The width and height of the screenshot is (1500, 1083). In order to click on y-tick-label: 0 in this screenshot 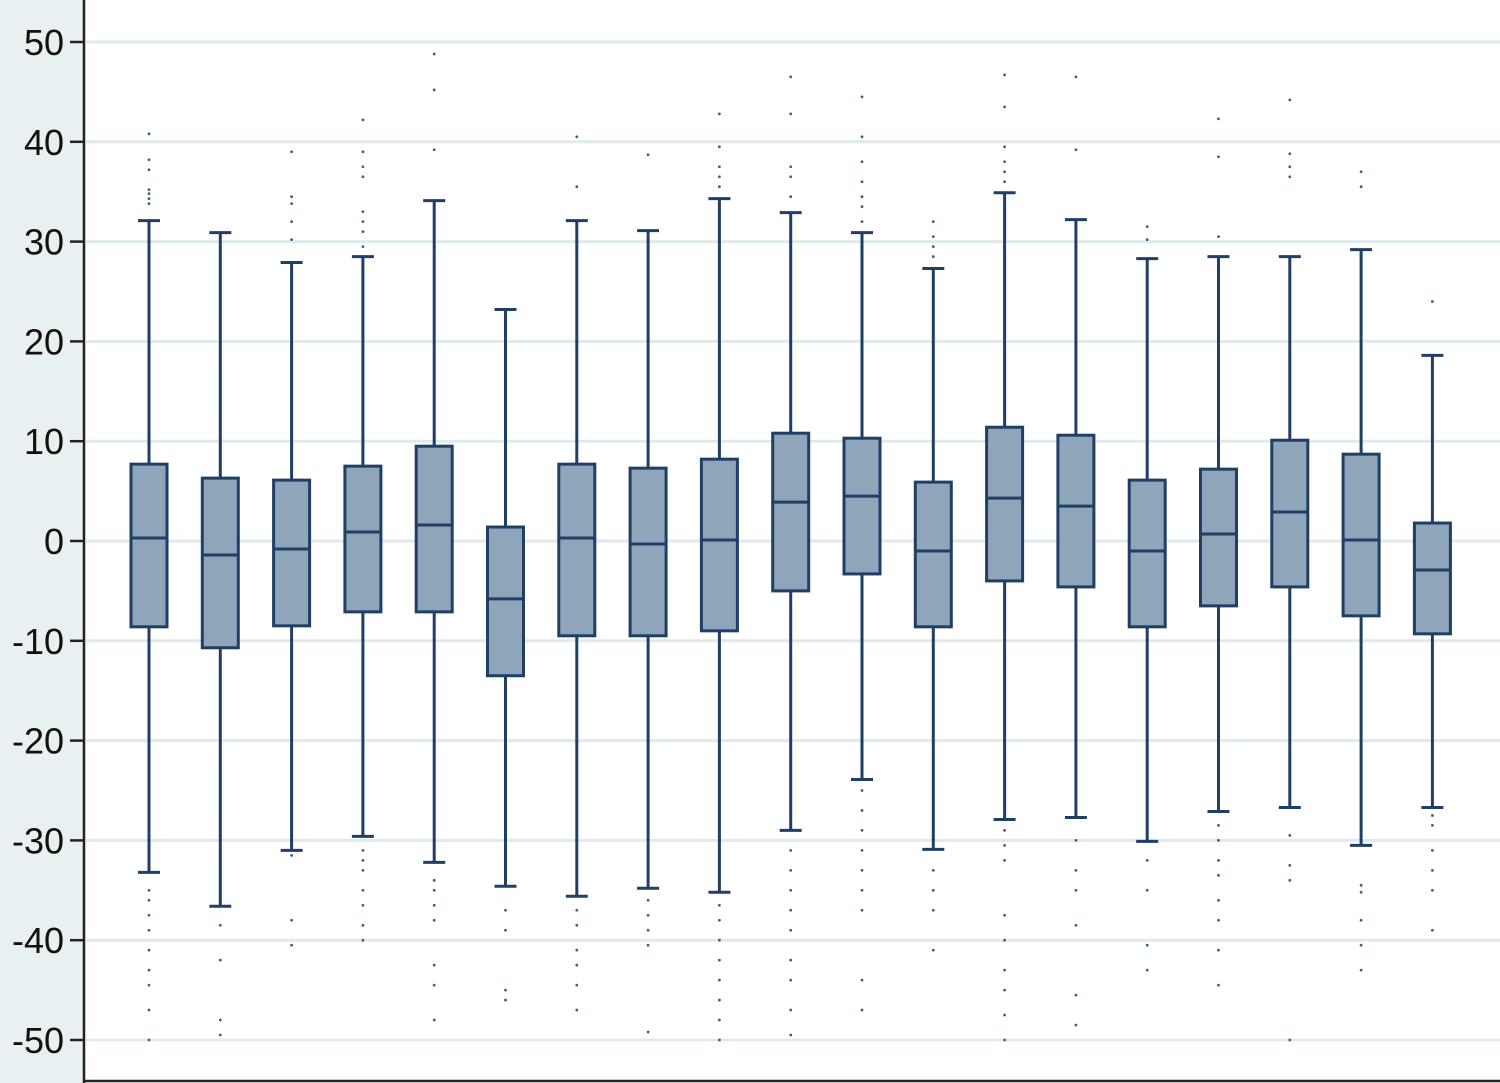, I will do `click(54, 541)`.